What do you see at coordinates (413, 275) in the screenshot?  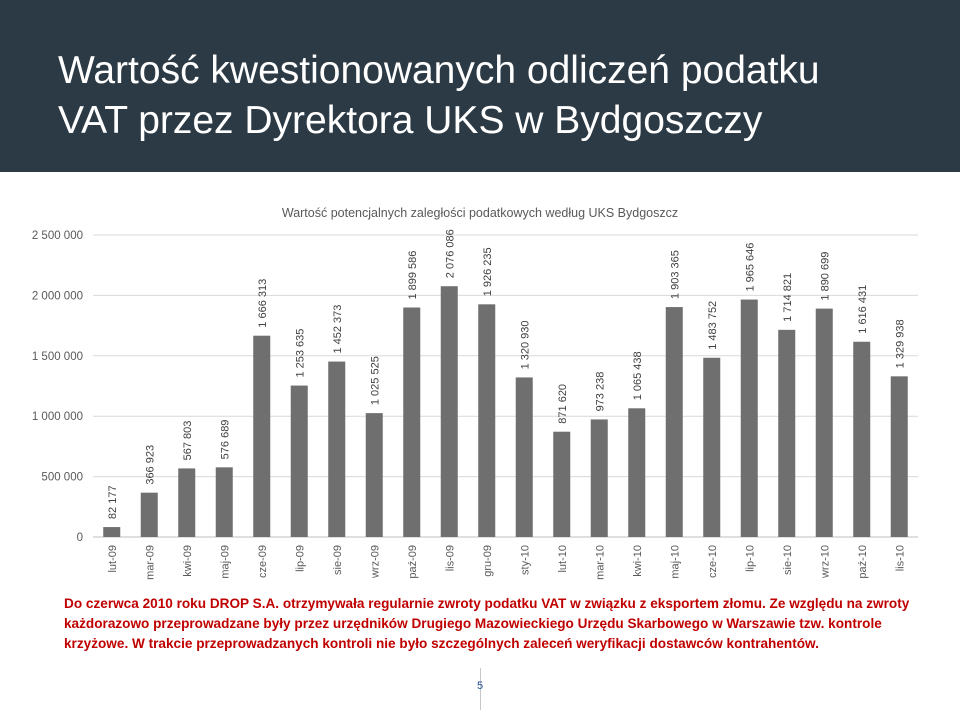 I see `bar-value-label: 1 899 586` at bounding box center [413, 275].